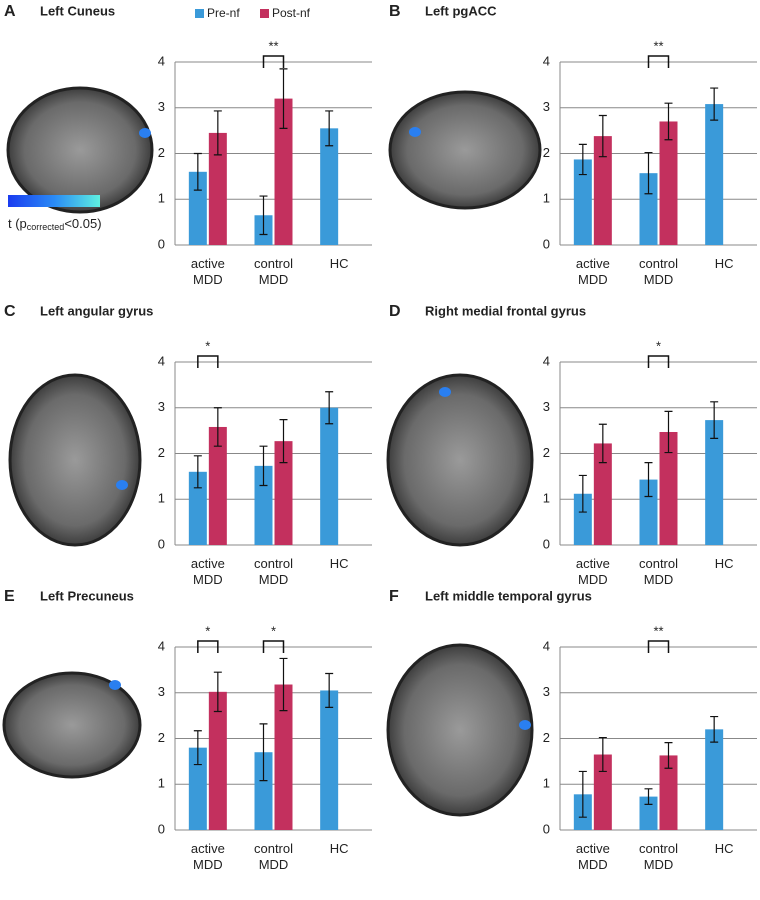  I want to click on colorbar-label-part: <0.05), so click(82, 223).